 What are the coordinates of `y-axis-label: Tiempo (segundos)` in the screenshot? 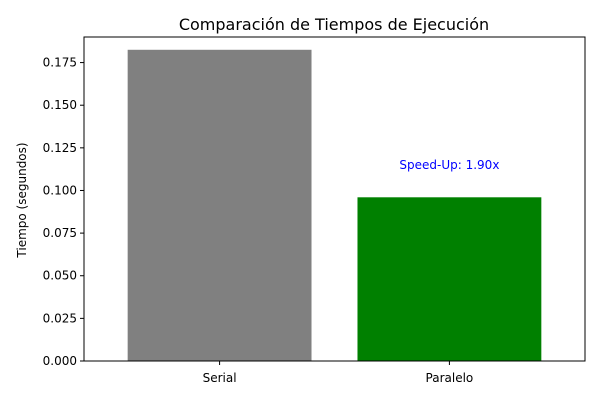 It's located at (22, 200).